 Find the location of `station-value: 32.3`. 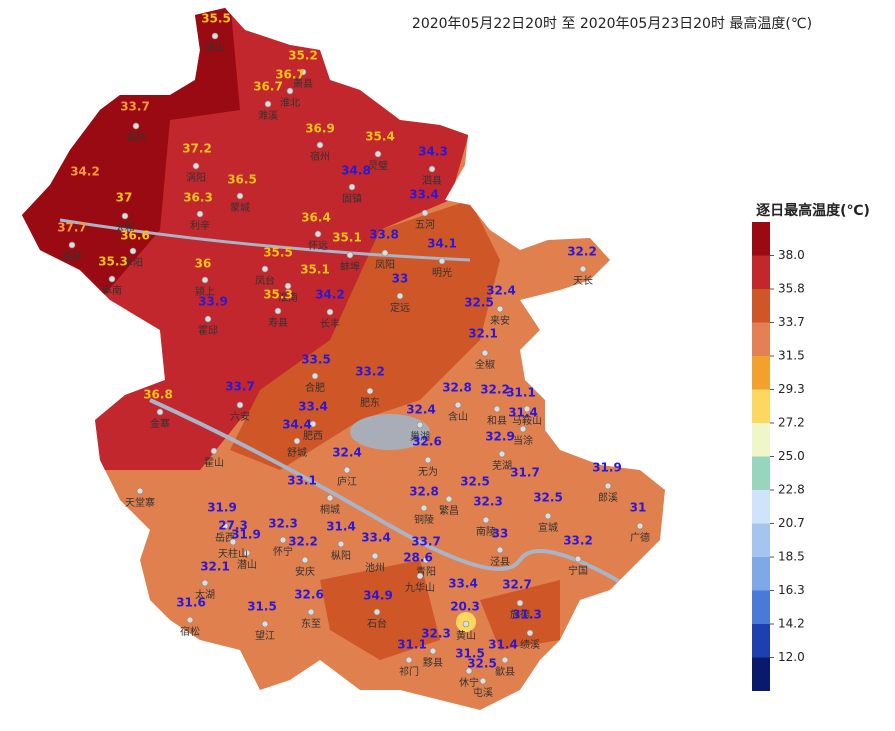

station-value: 32.3 is located at coordinates (488, 502).